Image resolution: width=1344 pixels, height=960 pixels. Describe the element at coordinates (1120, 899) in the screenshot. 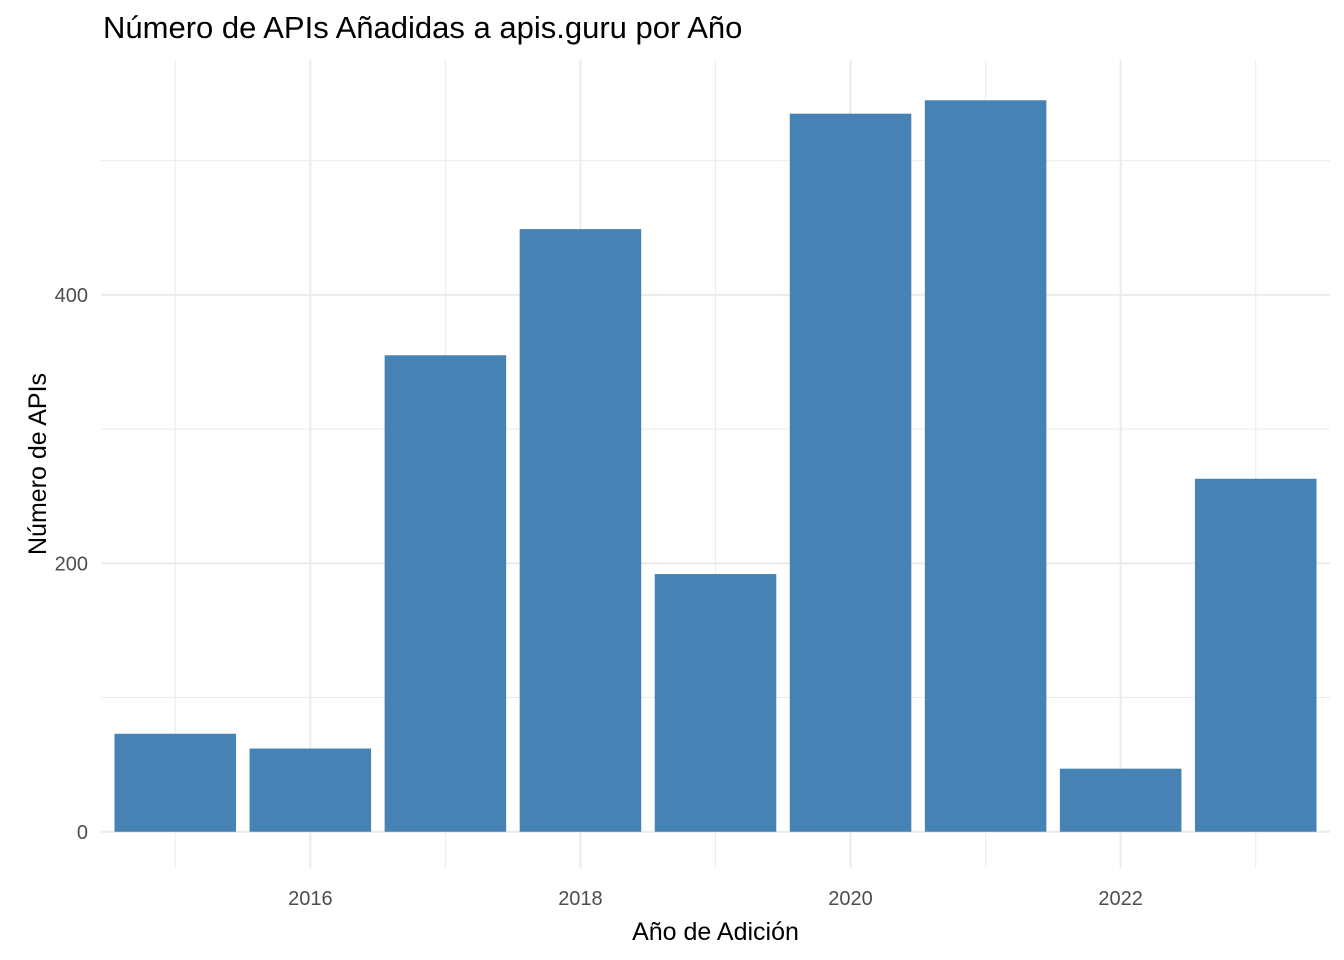

I see `x-tick-label: 2022` at that location.